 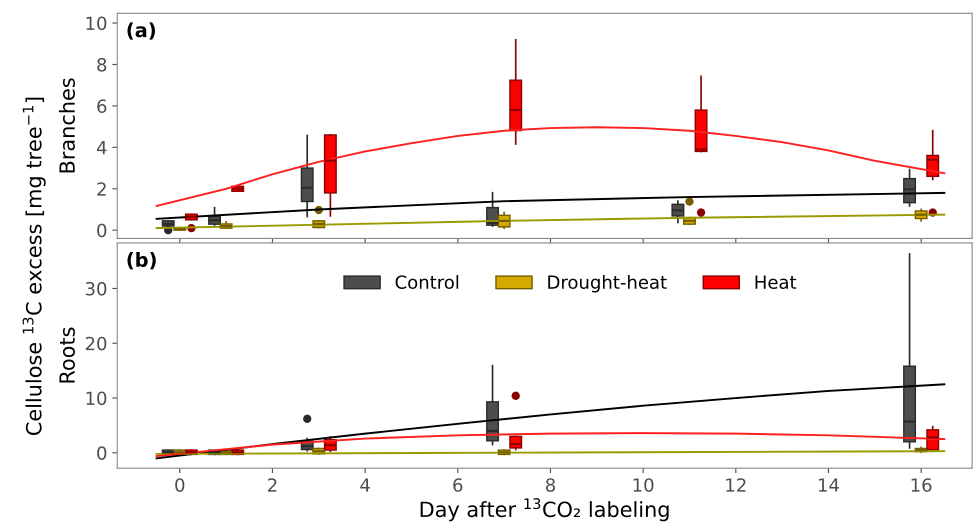 What do you see at coordinates (828, 485) in the screenshot?
I see `x-tick-label: 14` at bounding box center [828, 485].